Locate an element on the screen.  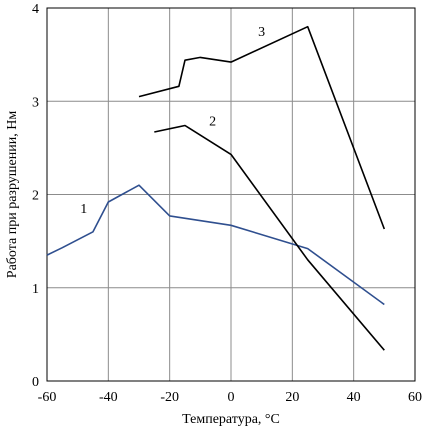
series-label-3: 3 is located at coordinates (261, 32).